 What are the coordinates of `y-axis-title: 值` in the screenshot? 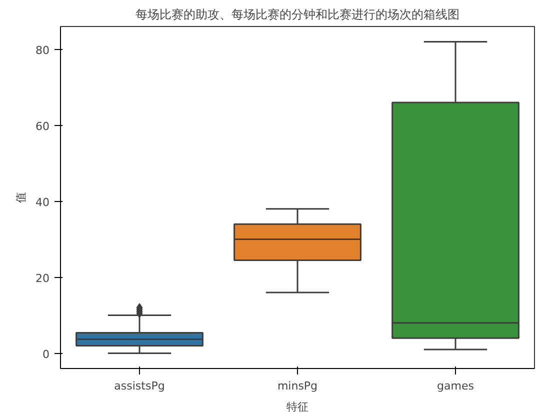 It's located at (21, 197).